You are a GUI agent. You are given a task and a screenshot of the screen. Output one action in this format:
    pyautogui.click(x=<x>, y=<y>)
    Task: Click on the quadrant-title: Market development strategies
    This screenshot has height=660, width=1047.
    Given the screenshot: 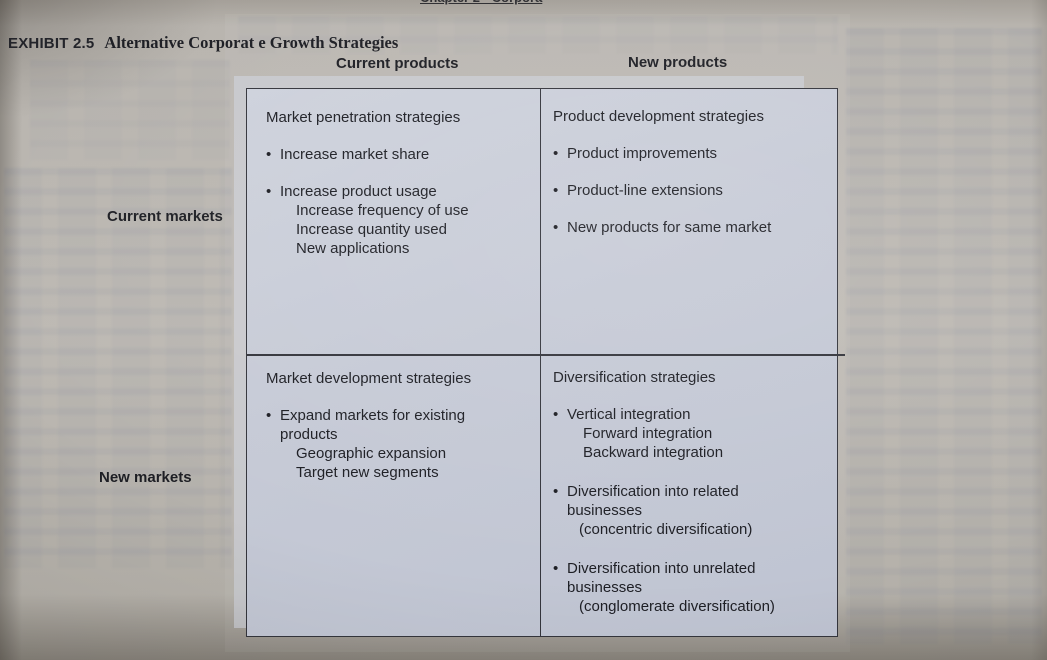 What is the action you would take?
    pyautogui.click(x=369, y=378)
    